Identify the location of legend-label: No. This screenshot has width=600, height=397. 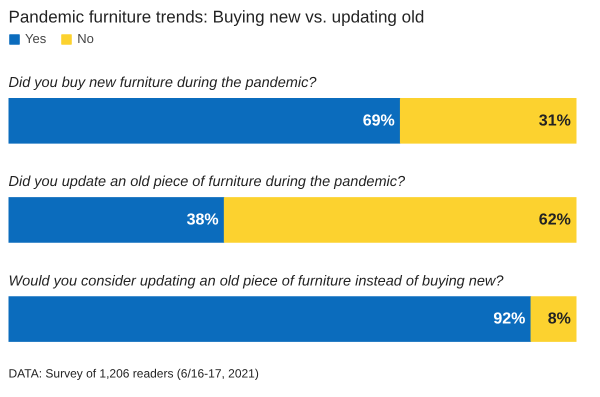
(86, 38).